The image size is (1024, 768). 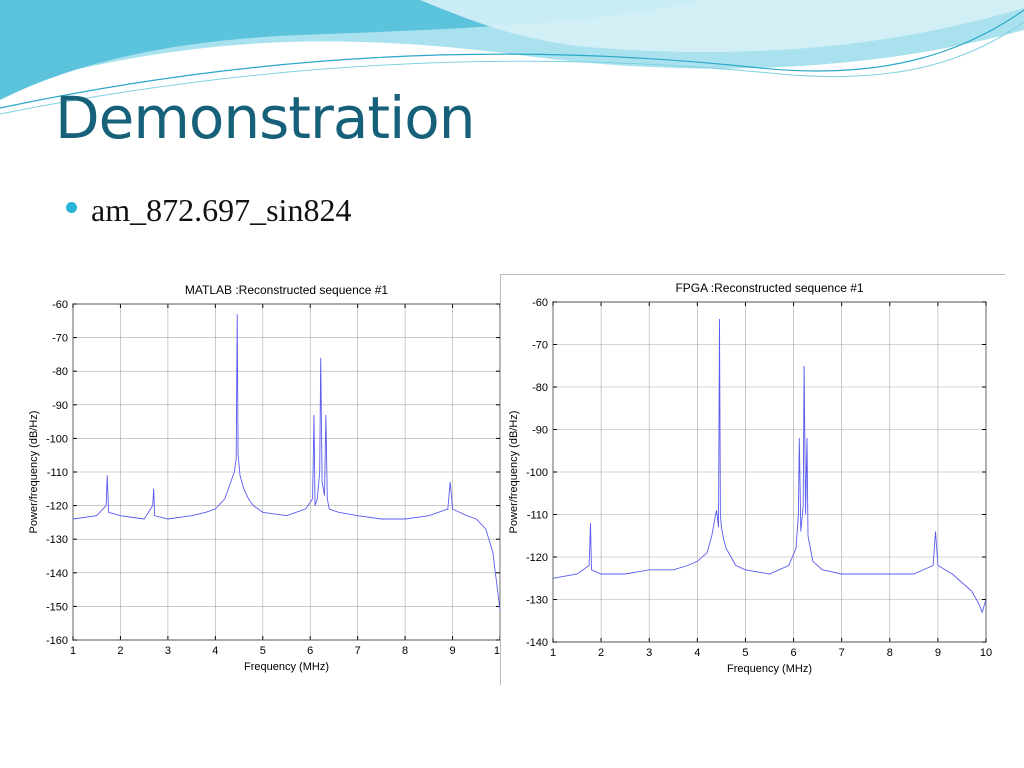 What do you see at coordinates (265, 118) in the screenshot?
I see `slide-title: Demonstration` at bounding box center [265, 118].